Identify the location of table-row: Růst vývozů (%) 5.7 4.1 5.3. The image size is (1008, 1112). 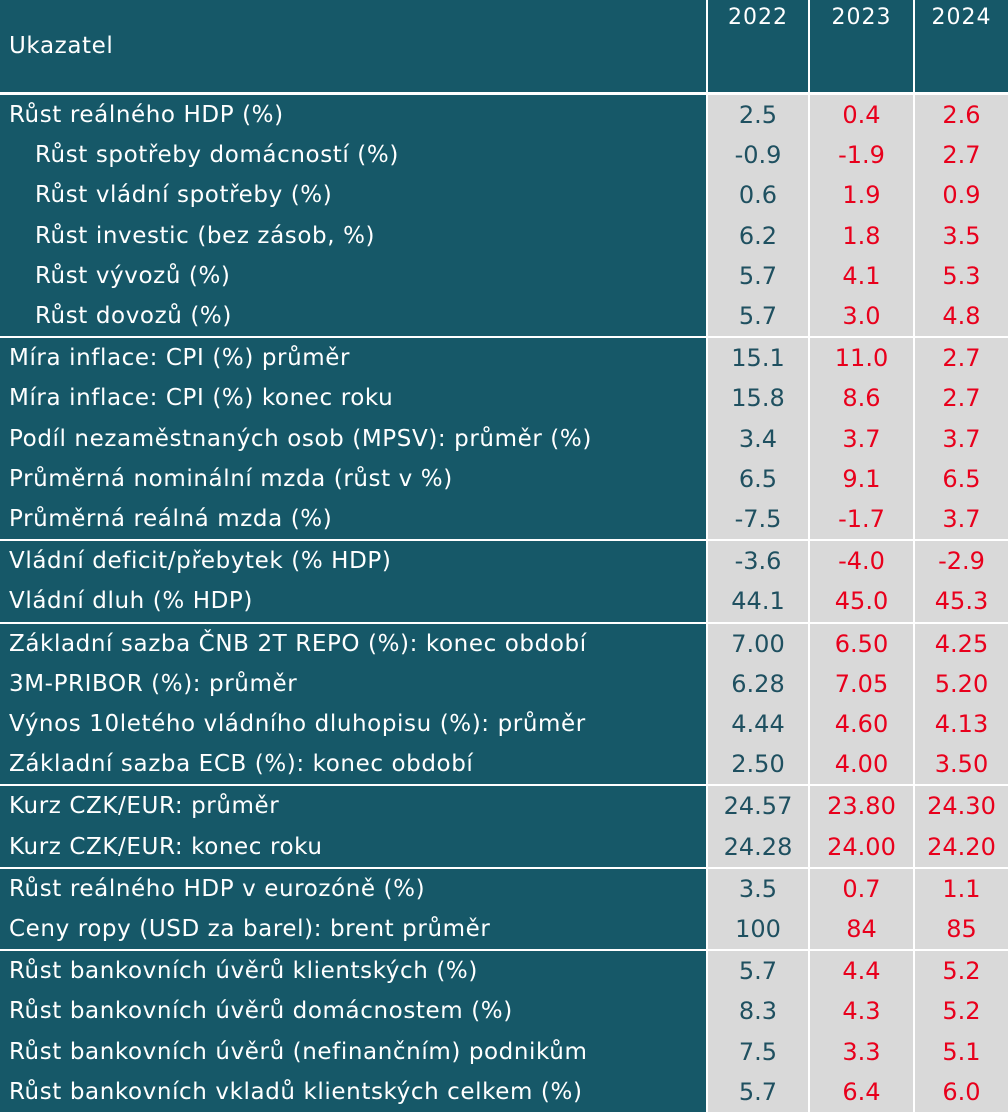
(504, 275).